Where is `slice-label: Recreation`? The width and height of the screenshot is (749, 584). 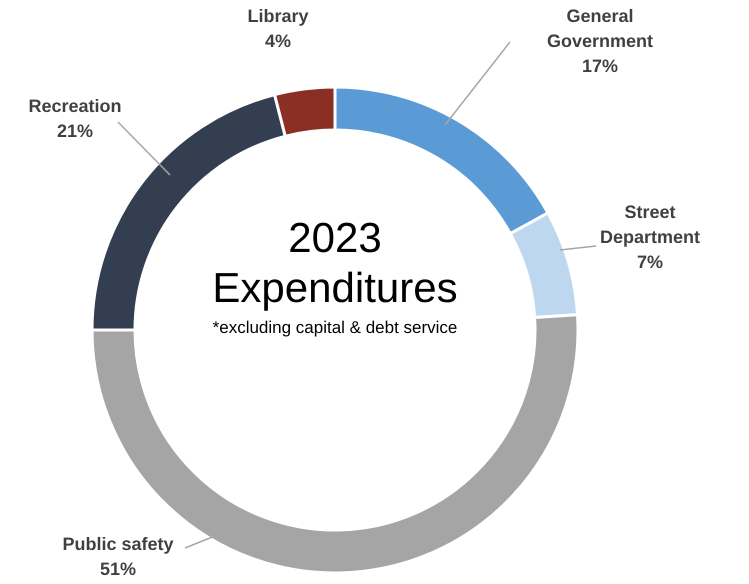
slice-label: Recreation is located at coordinates (75, 106).